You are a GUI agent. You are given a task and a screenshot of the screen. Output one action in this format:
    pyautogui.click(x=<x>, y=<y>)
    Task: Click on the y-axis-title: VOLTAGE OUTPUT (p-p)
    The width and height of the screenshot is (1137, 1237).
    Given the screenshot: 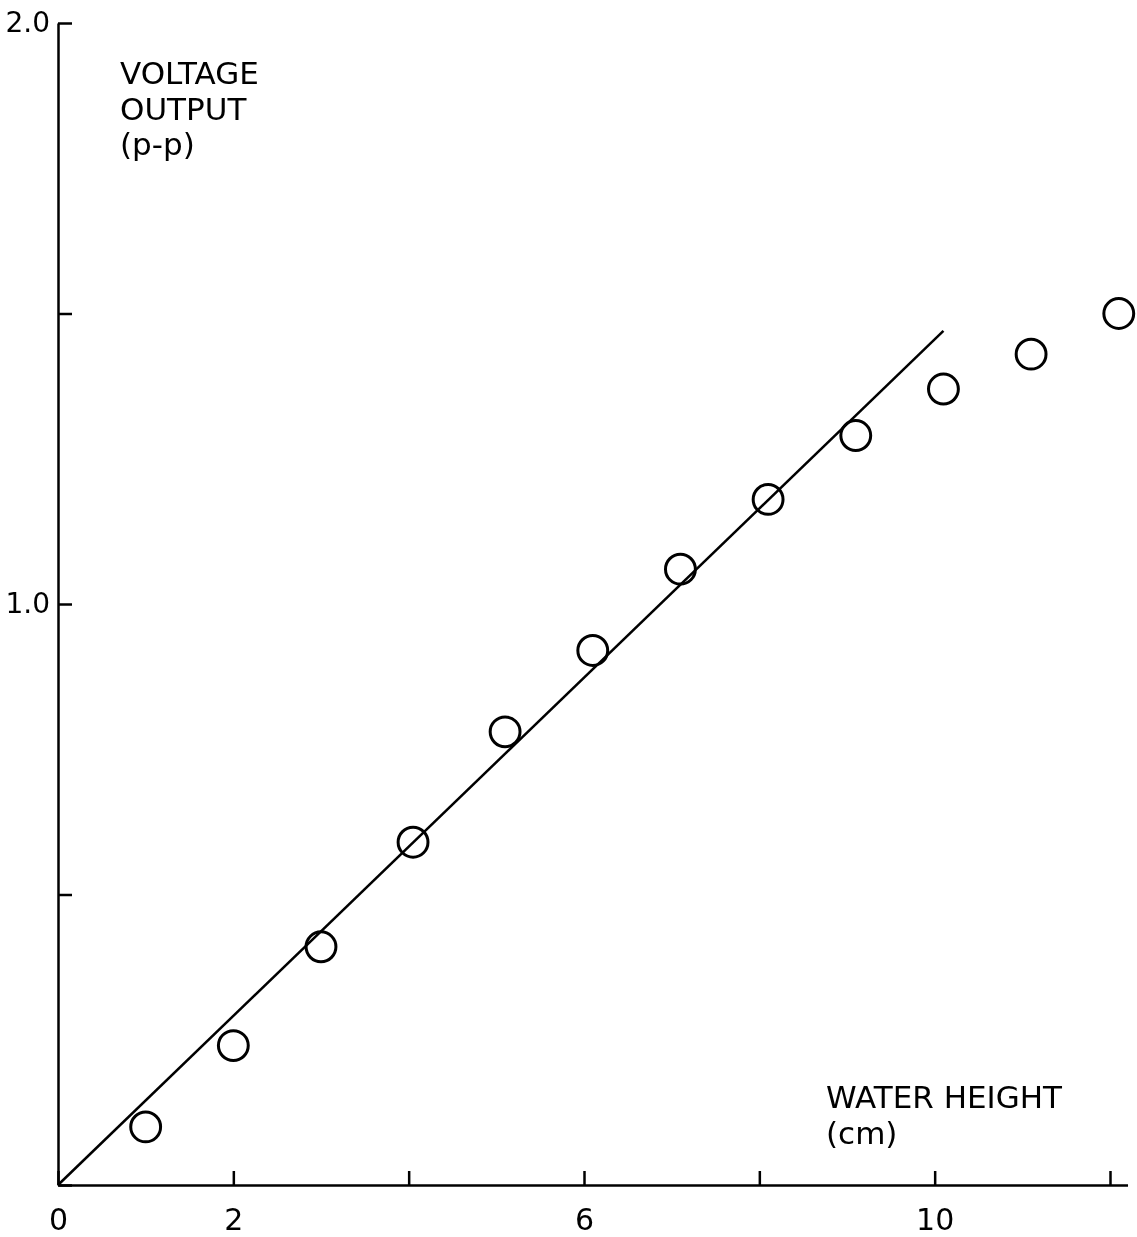 What is the action you would take?
    pyautogui.click(x=189, y=109)
    